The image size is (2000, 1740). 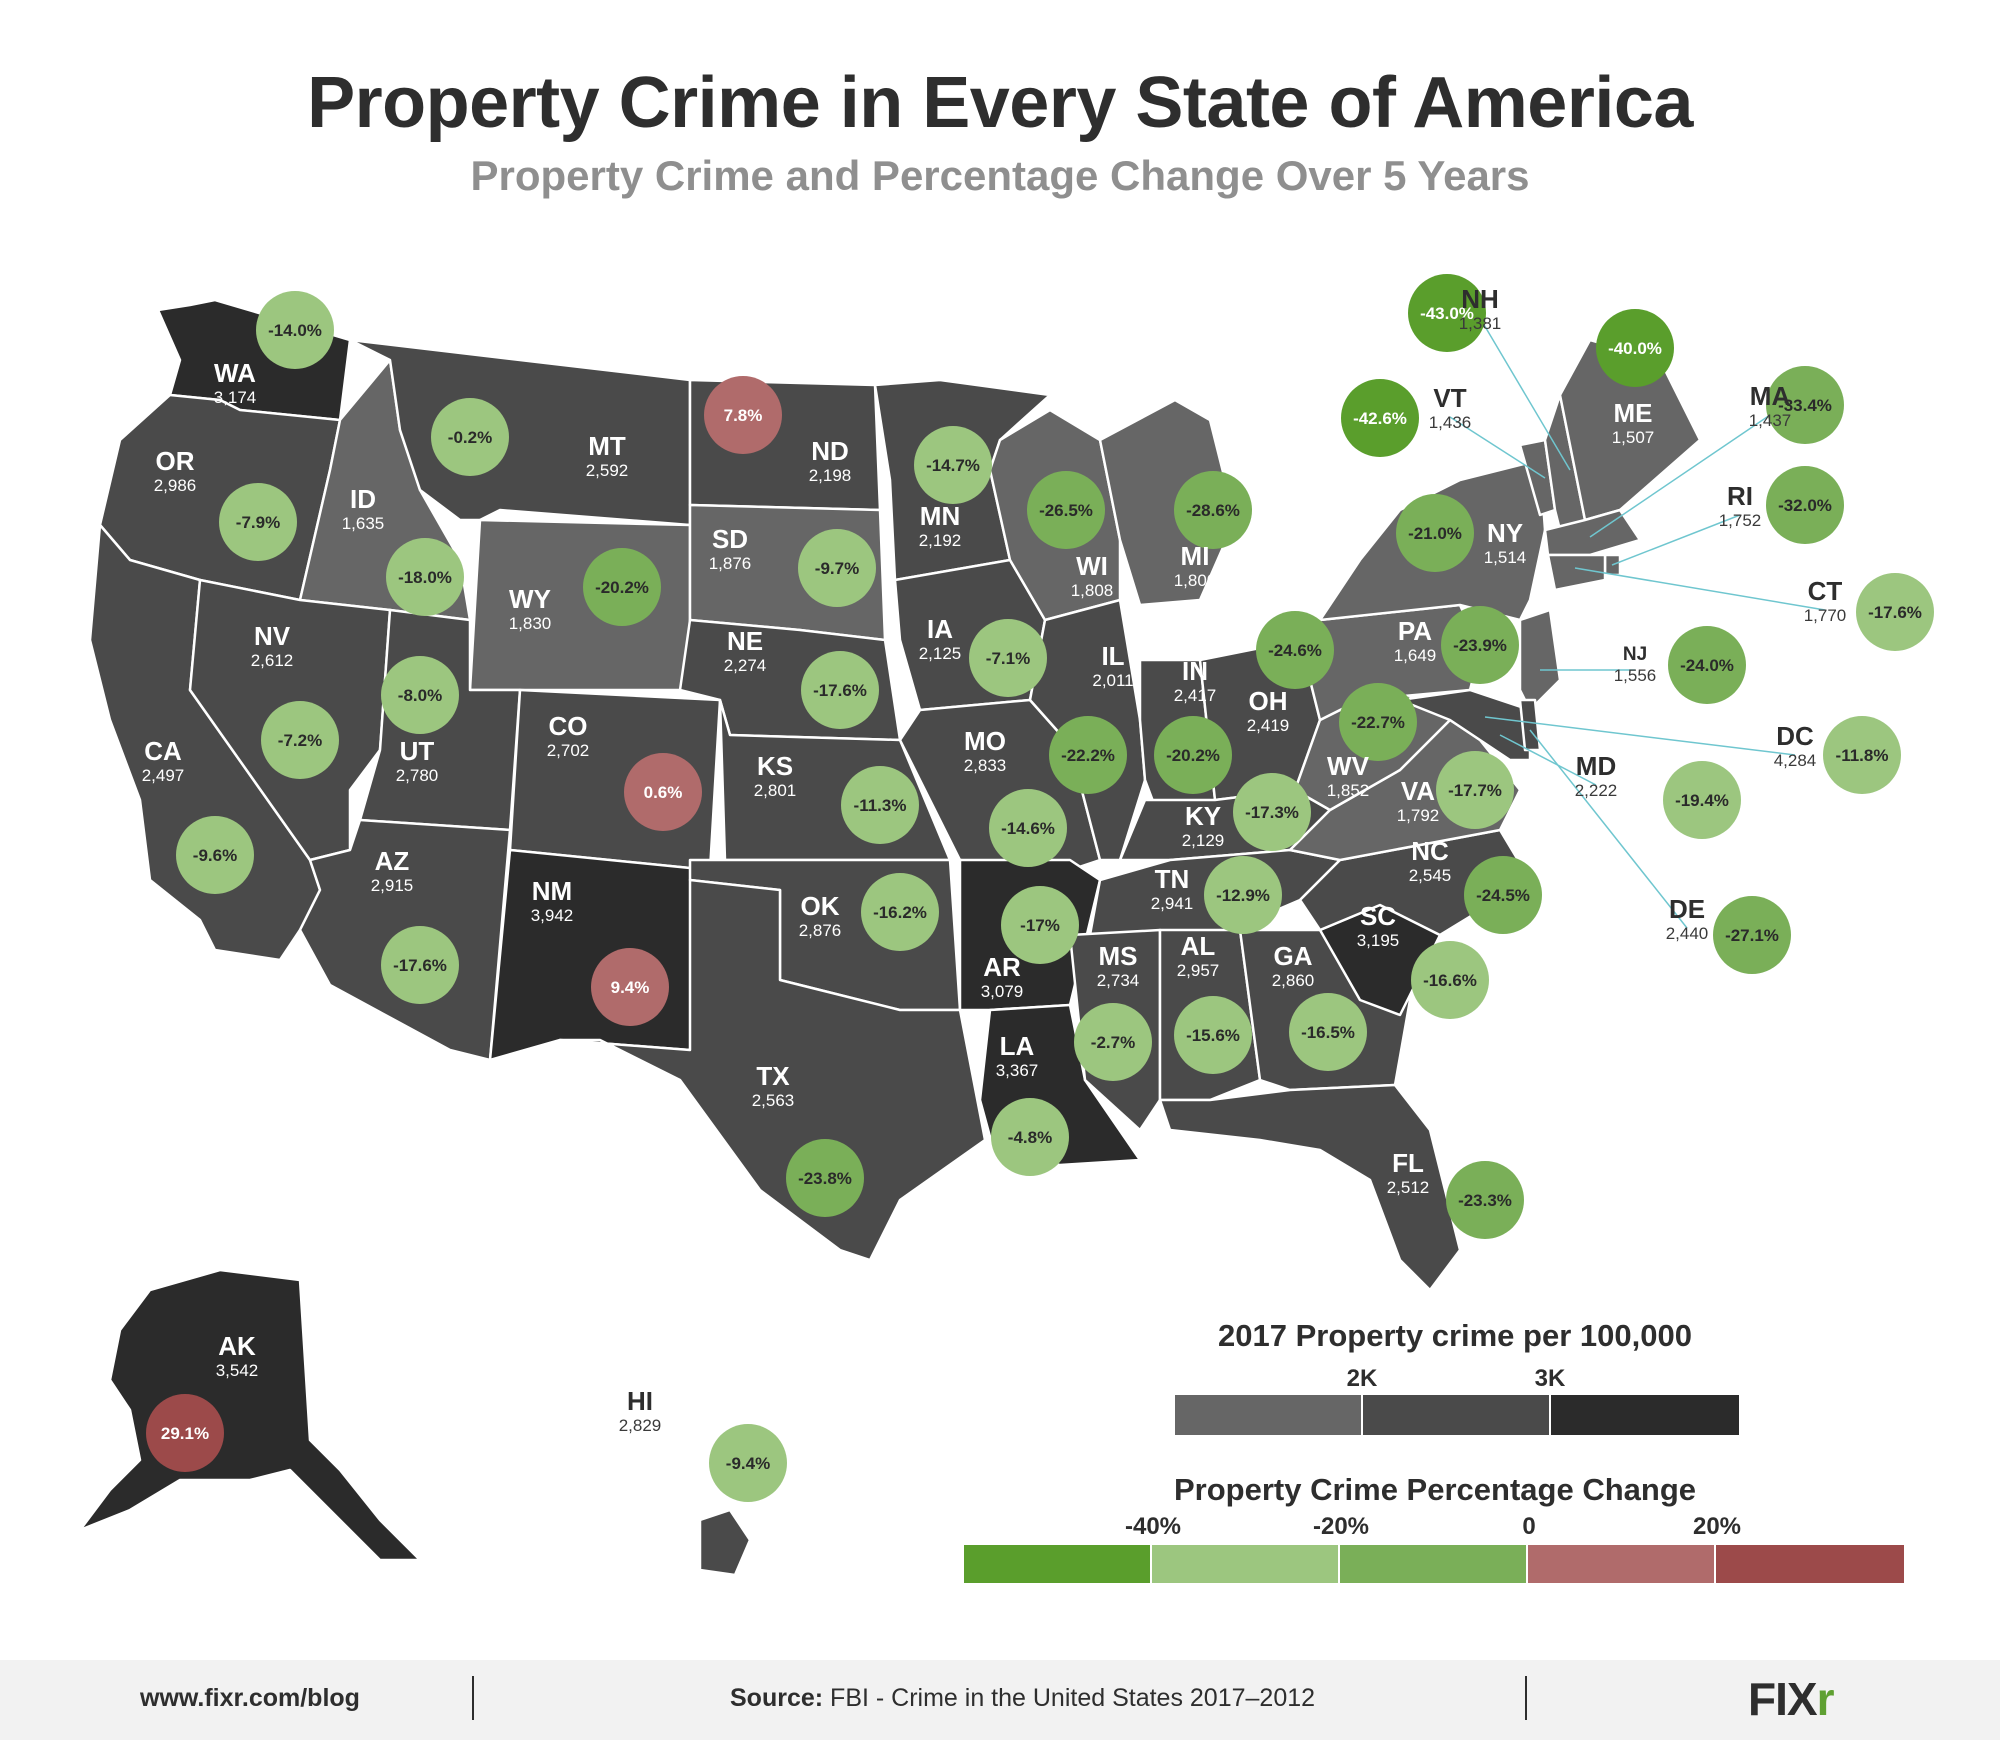 What do you see at coordinates (1310, 1187) in the screenshot?
I see `state-shape-fl` at bounding box center [1310, 1187].